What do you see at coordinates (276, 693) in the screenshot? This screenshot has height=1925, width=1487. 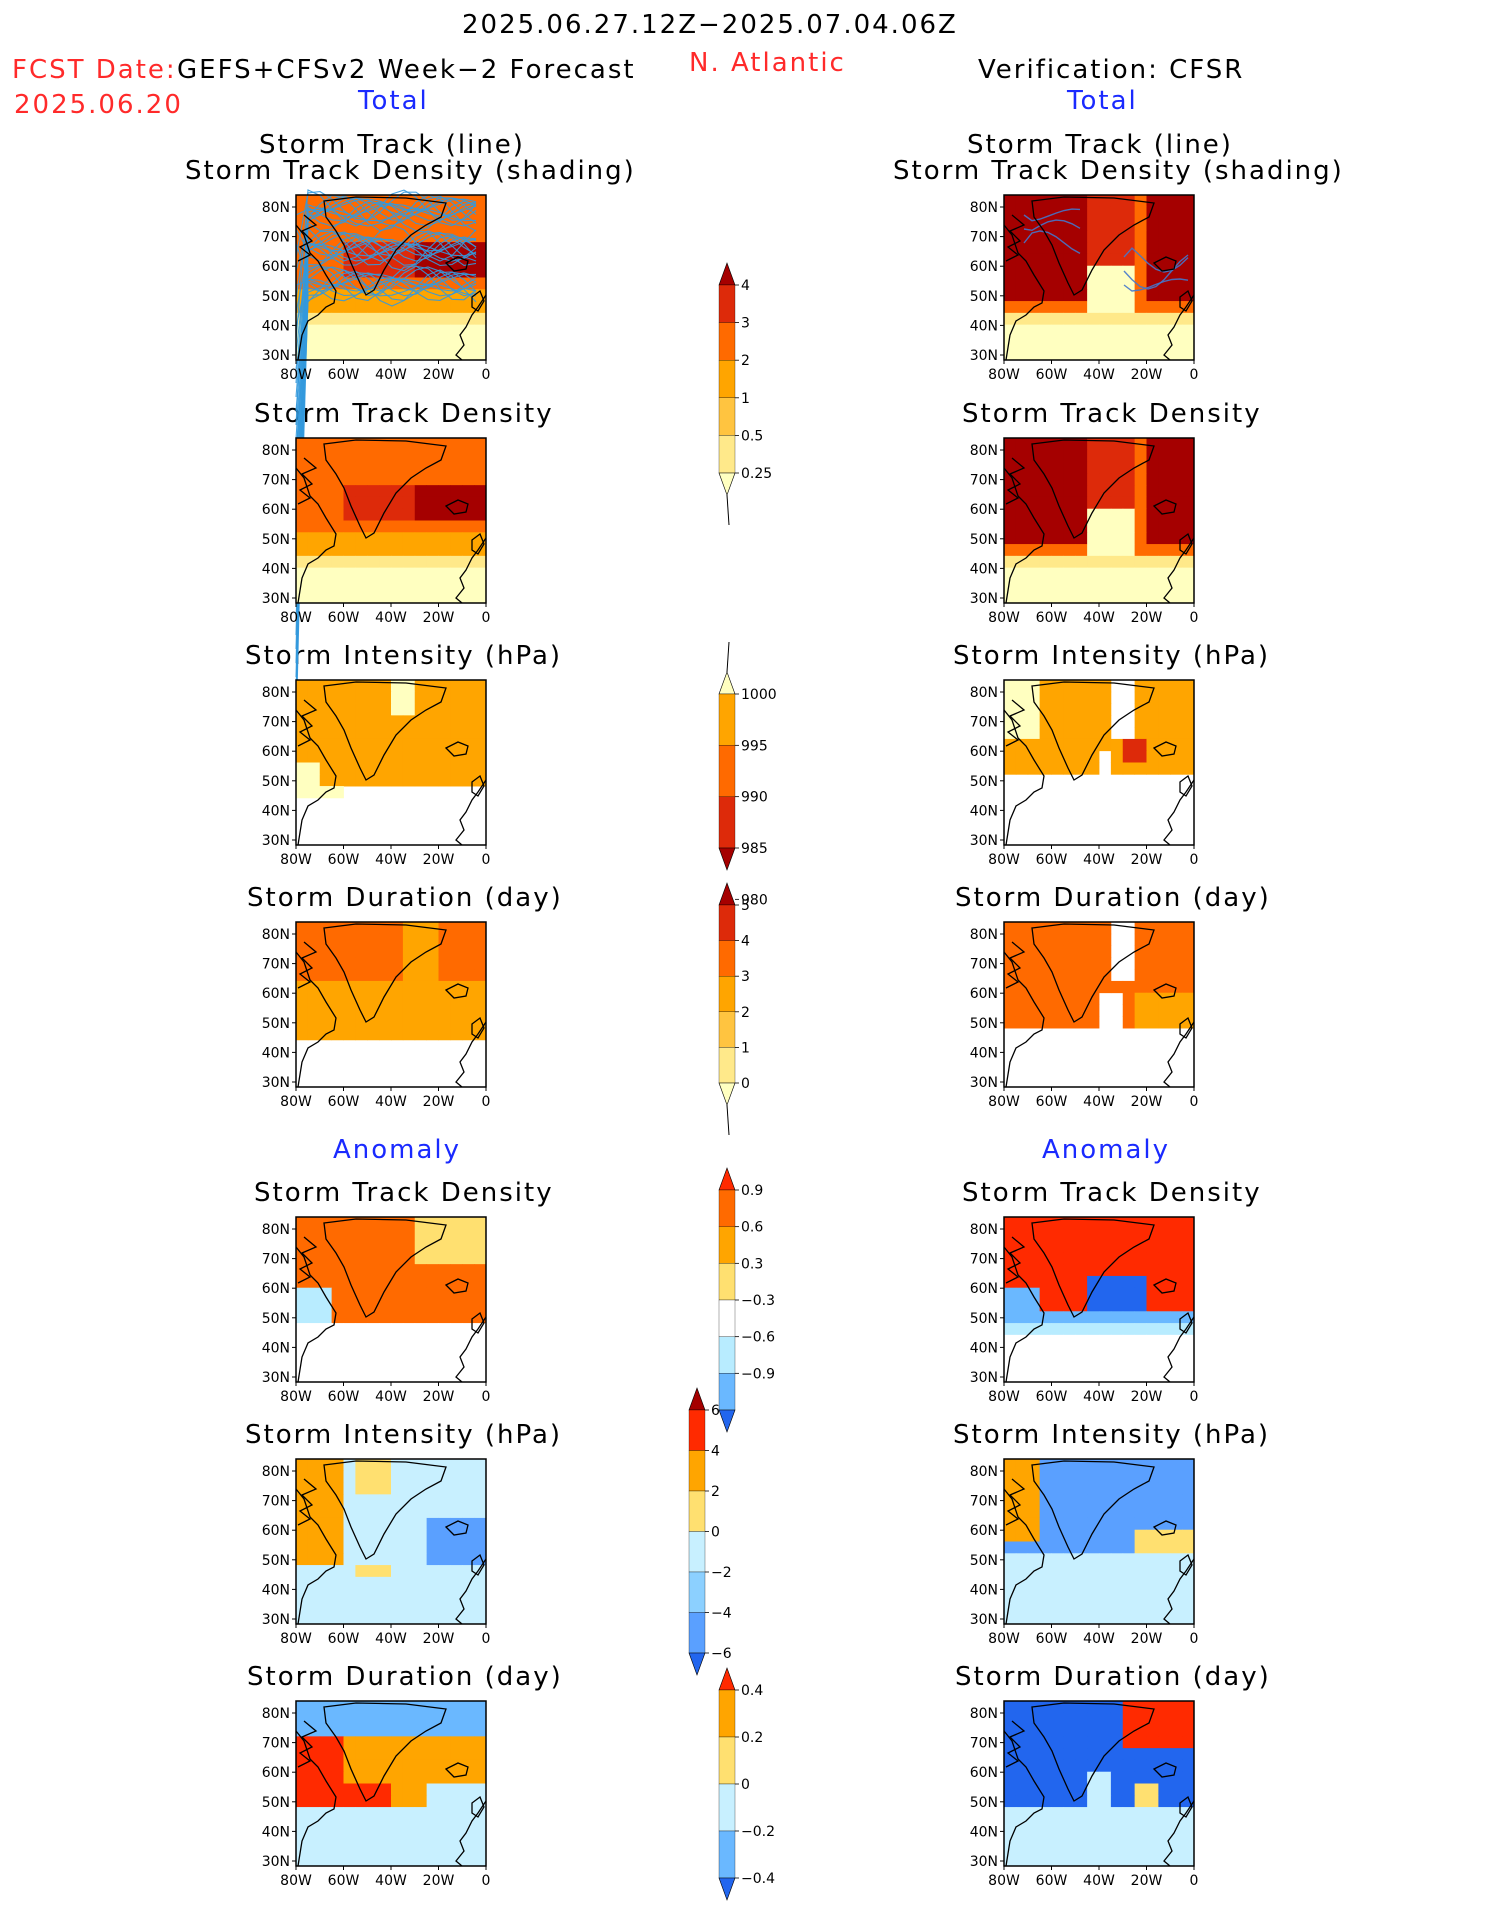 I see `lat-label: 80N` at bounding box center [276, 693].